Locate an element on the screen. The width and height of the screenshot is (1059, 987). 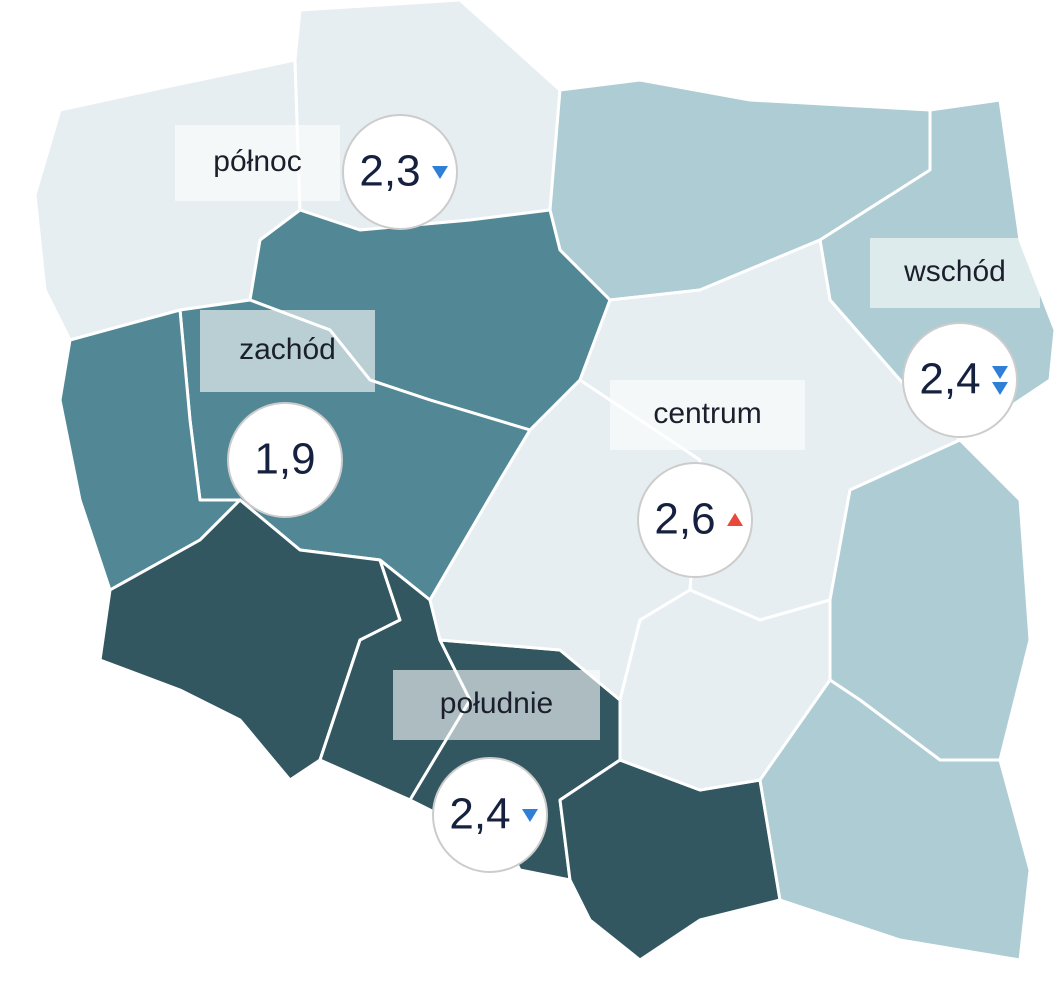
region-label: południe is located at coordinates (496, 703).